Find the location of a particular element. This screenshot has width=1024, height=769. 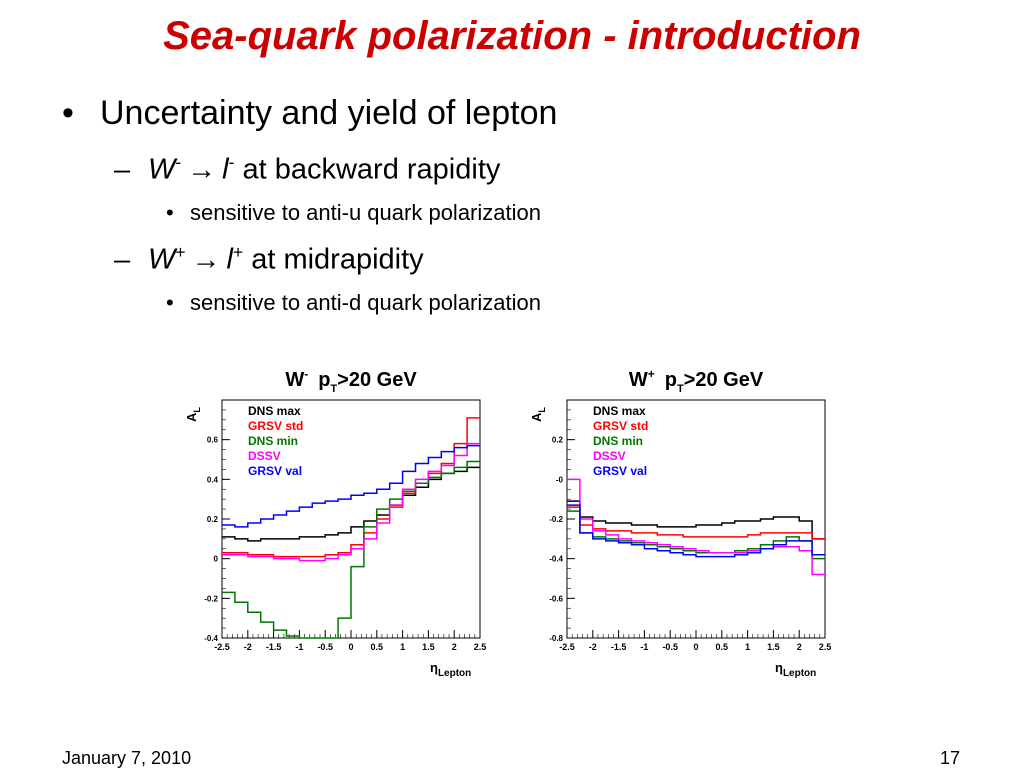

page-title: Sea-quark polarization - introduction is located at coordinates (512, 36).